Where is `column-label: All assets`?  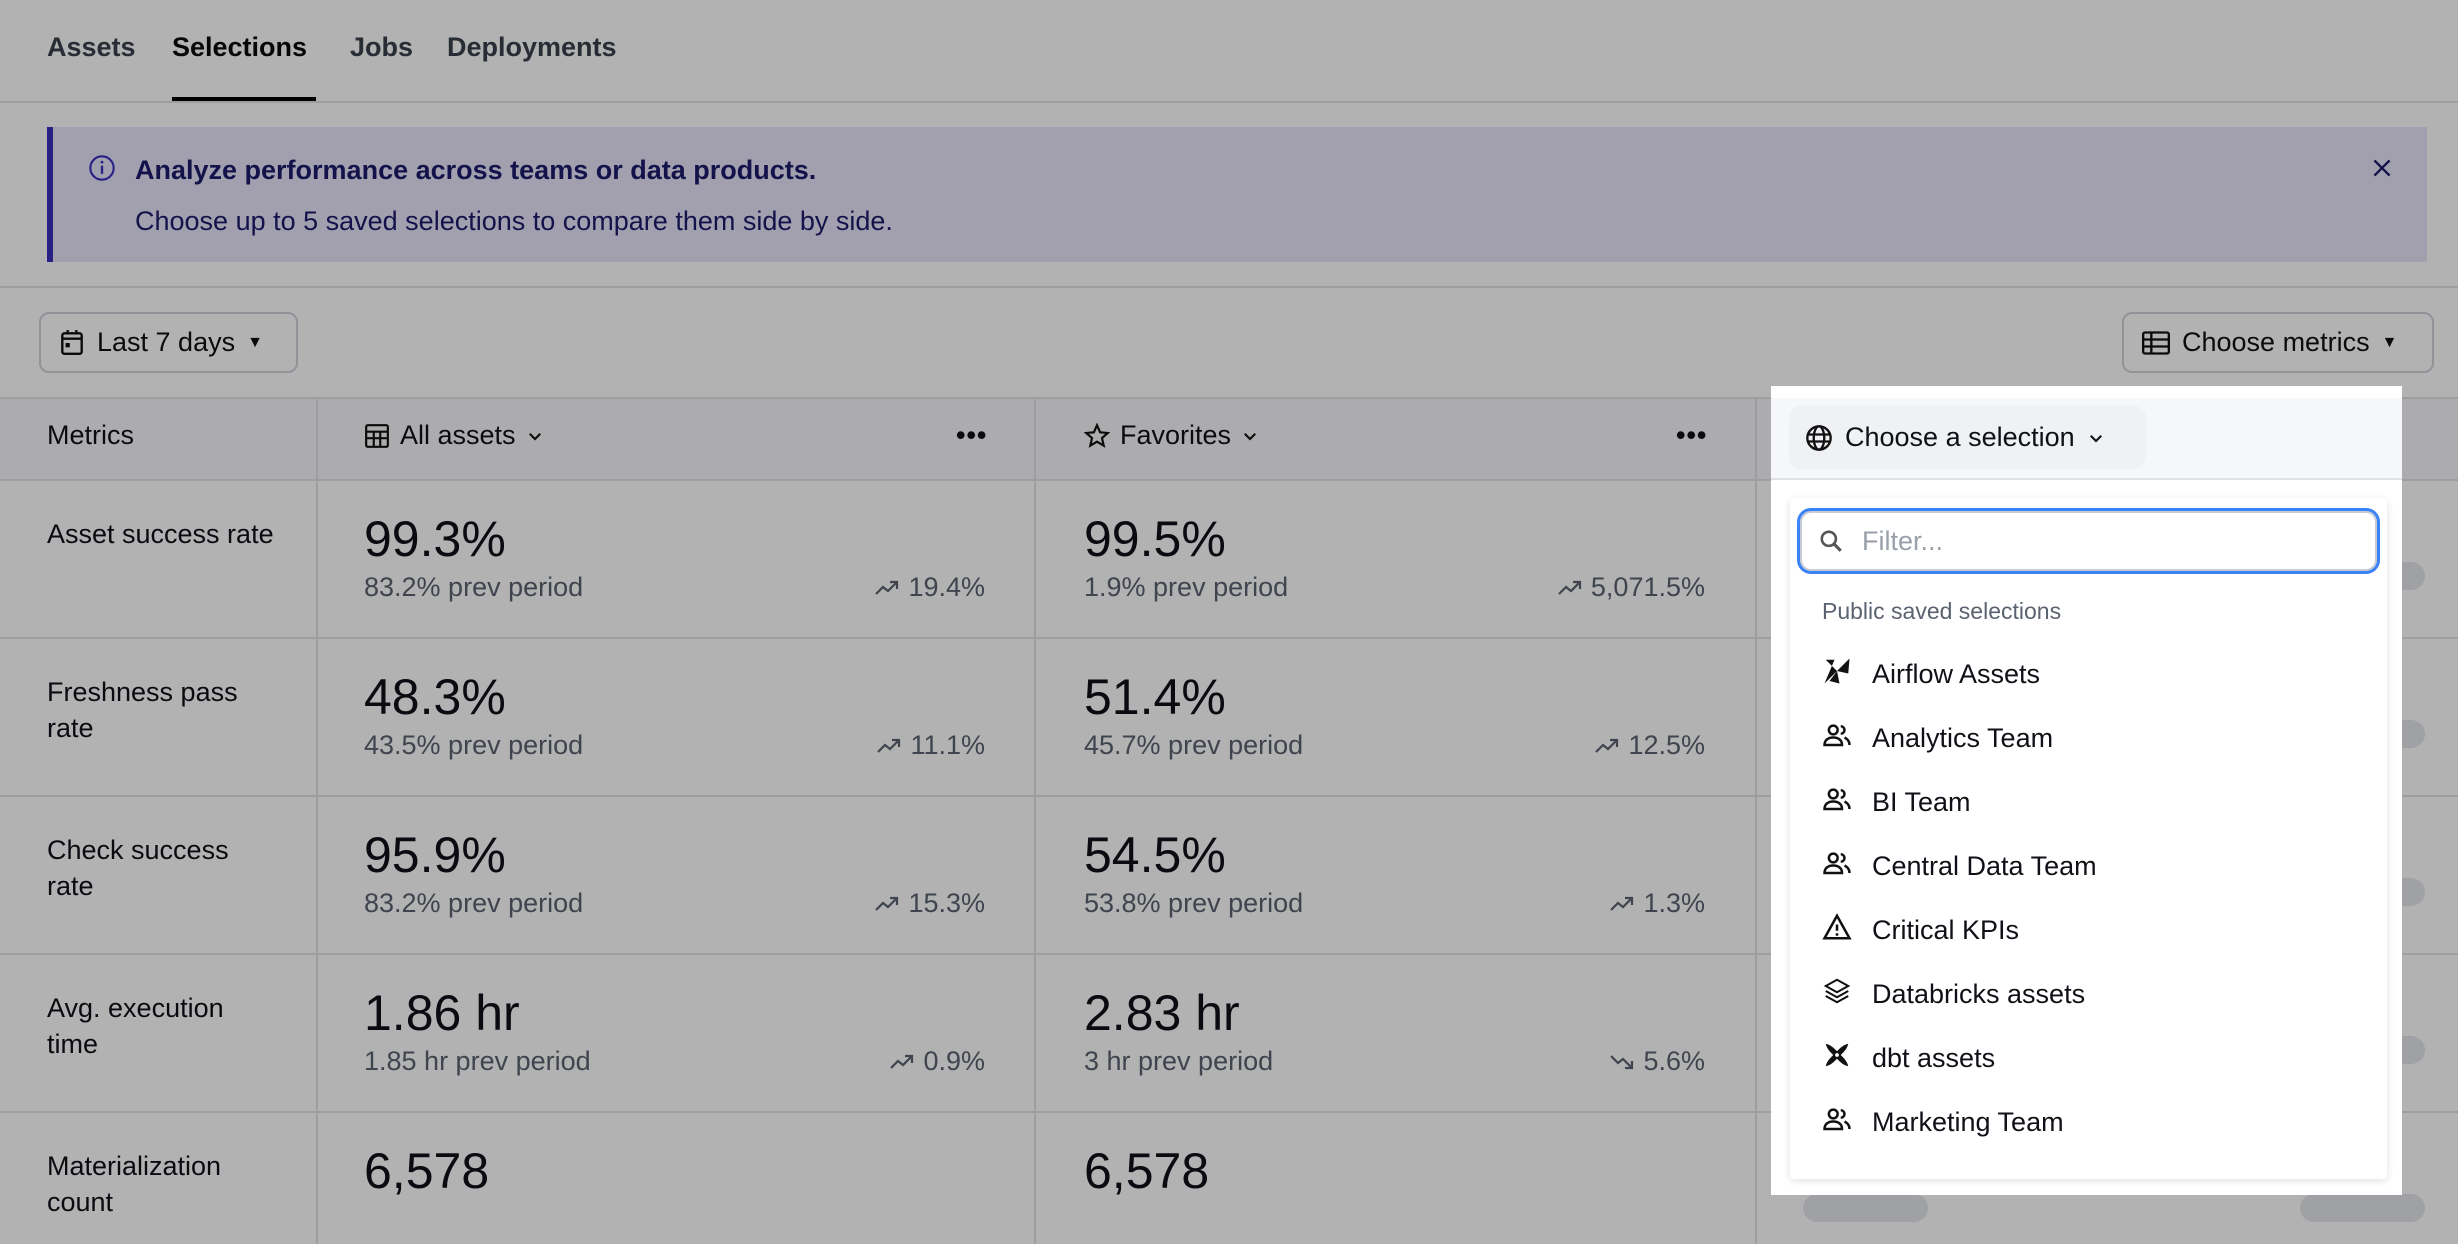 column-label: All assets is located at coordinates (458, 435).